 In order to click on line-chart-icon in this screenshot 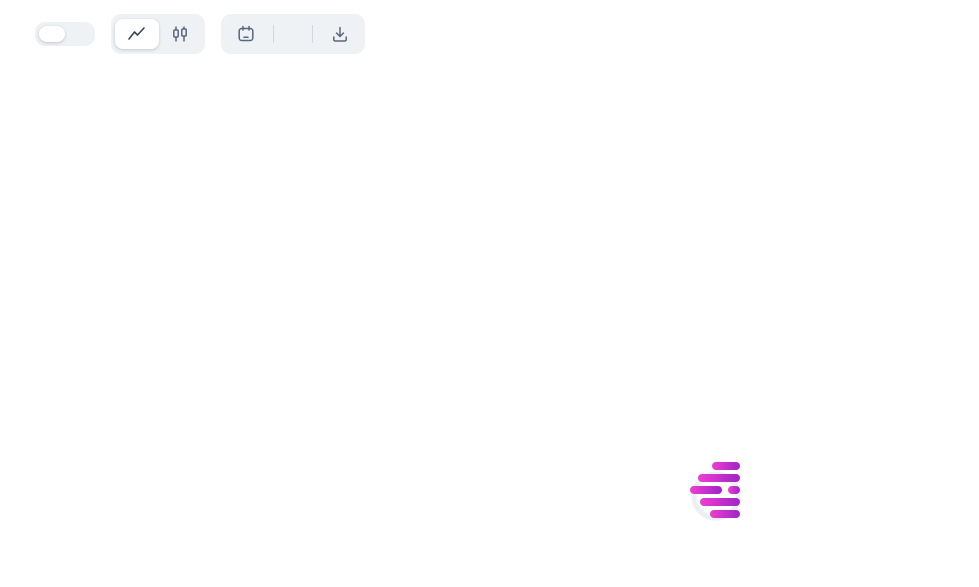, I will do `click(137, 34)`.